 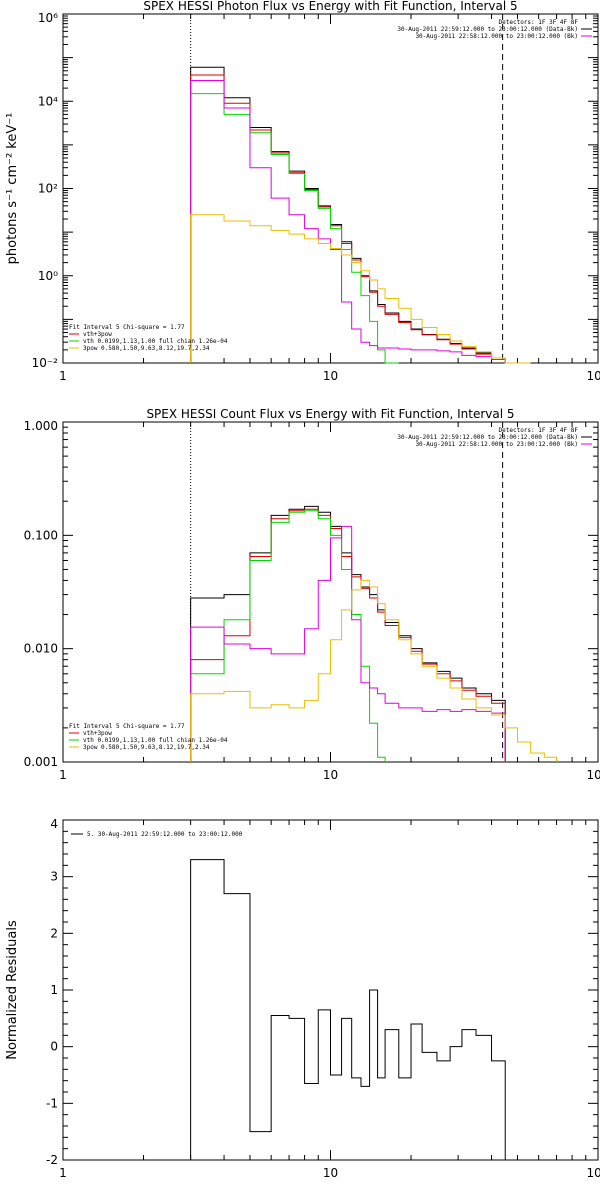 I want to click on y-tick-label: 10⁴, so click(x=48, y=101).